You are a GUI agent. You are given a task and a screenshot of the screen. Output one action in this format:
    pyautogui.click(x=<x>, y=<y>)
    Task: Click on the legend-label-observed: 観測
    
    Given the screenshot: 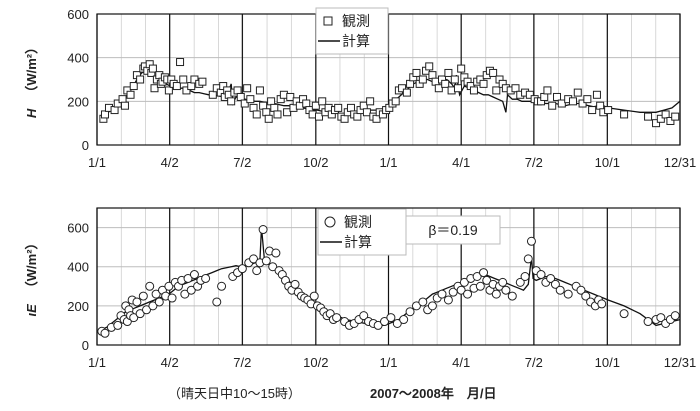 What is the action you would take?
    pyautogui.click(x=358, y=222)
    